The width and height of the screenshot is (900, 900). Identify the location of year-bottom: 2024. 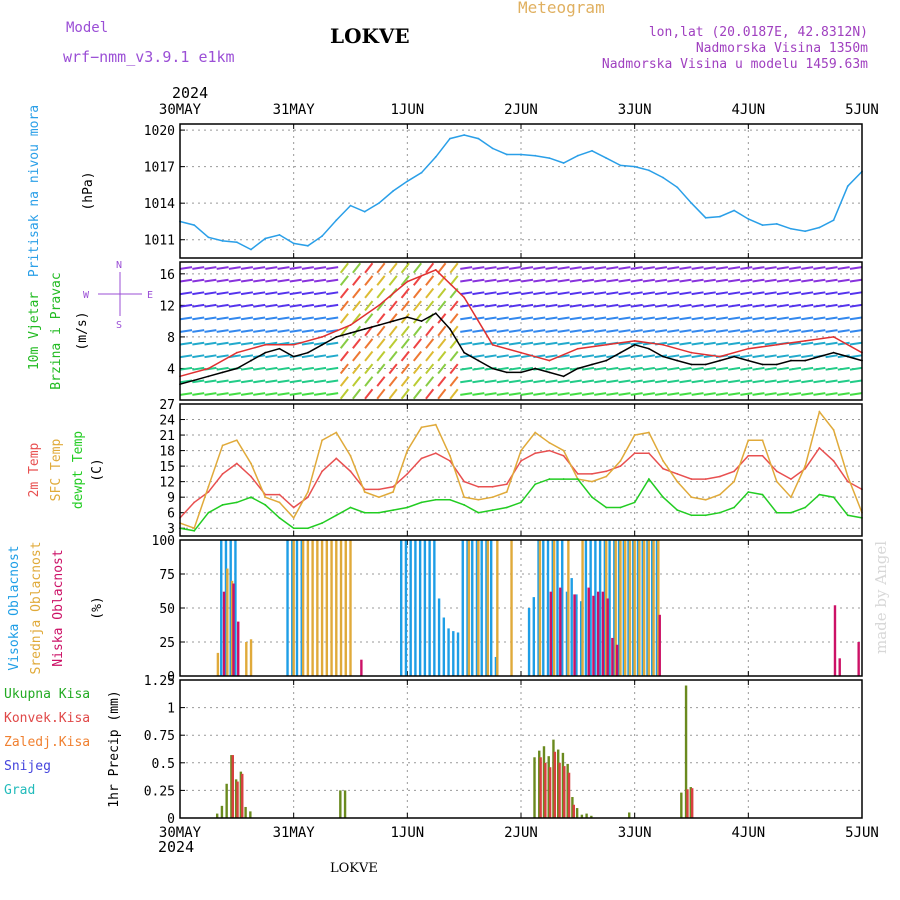
(176, 847).